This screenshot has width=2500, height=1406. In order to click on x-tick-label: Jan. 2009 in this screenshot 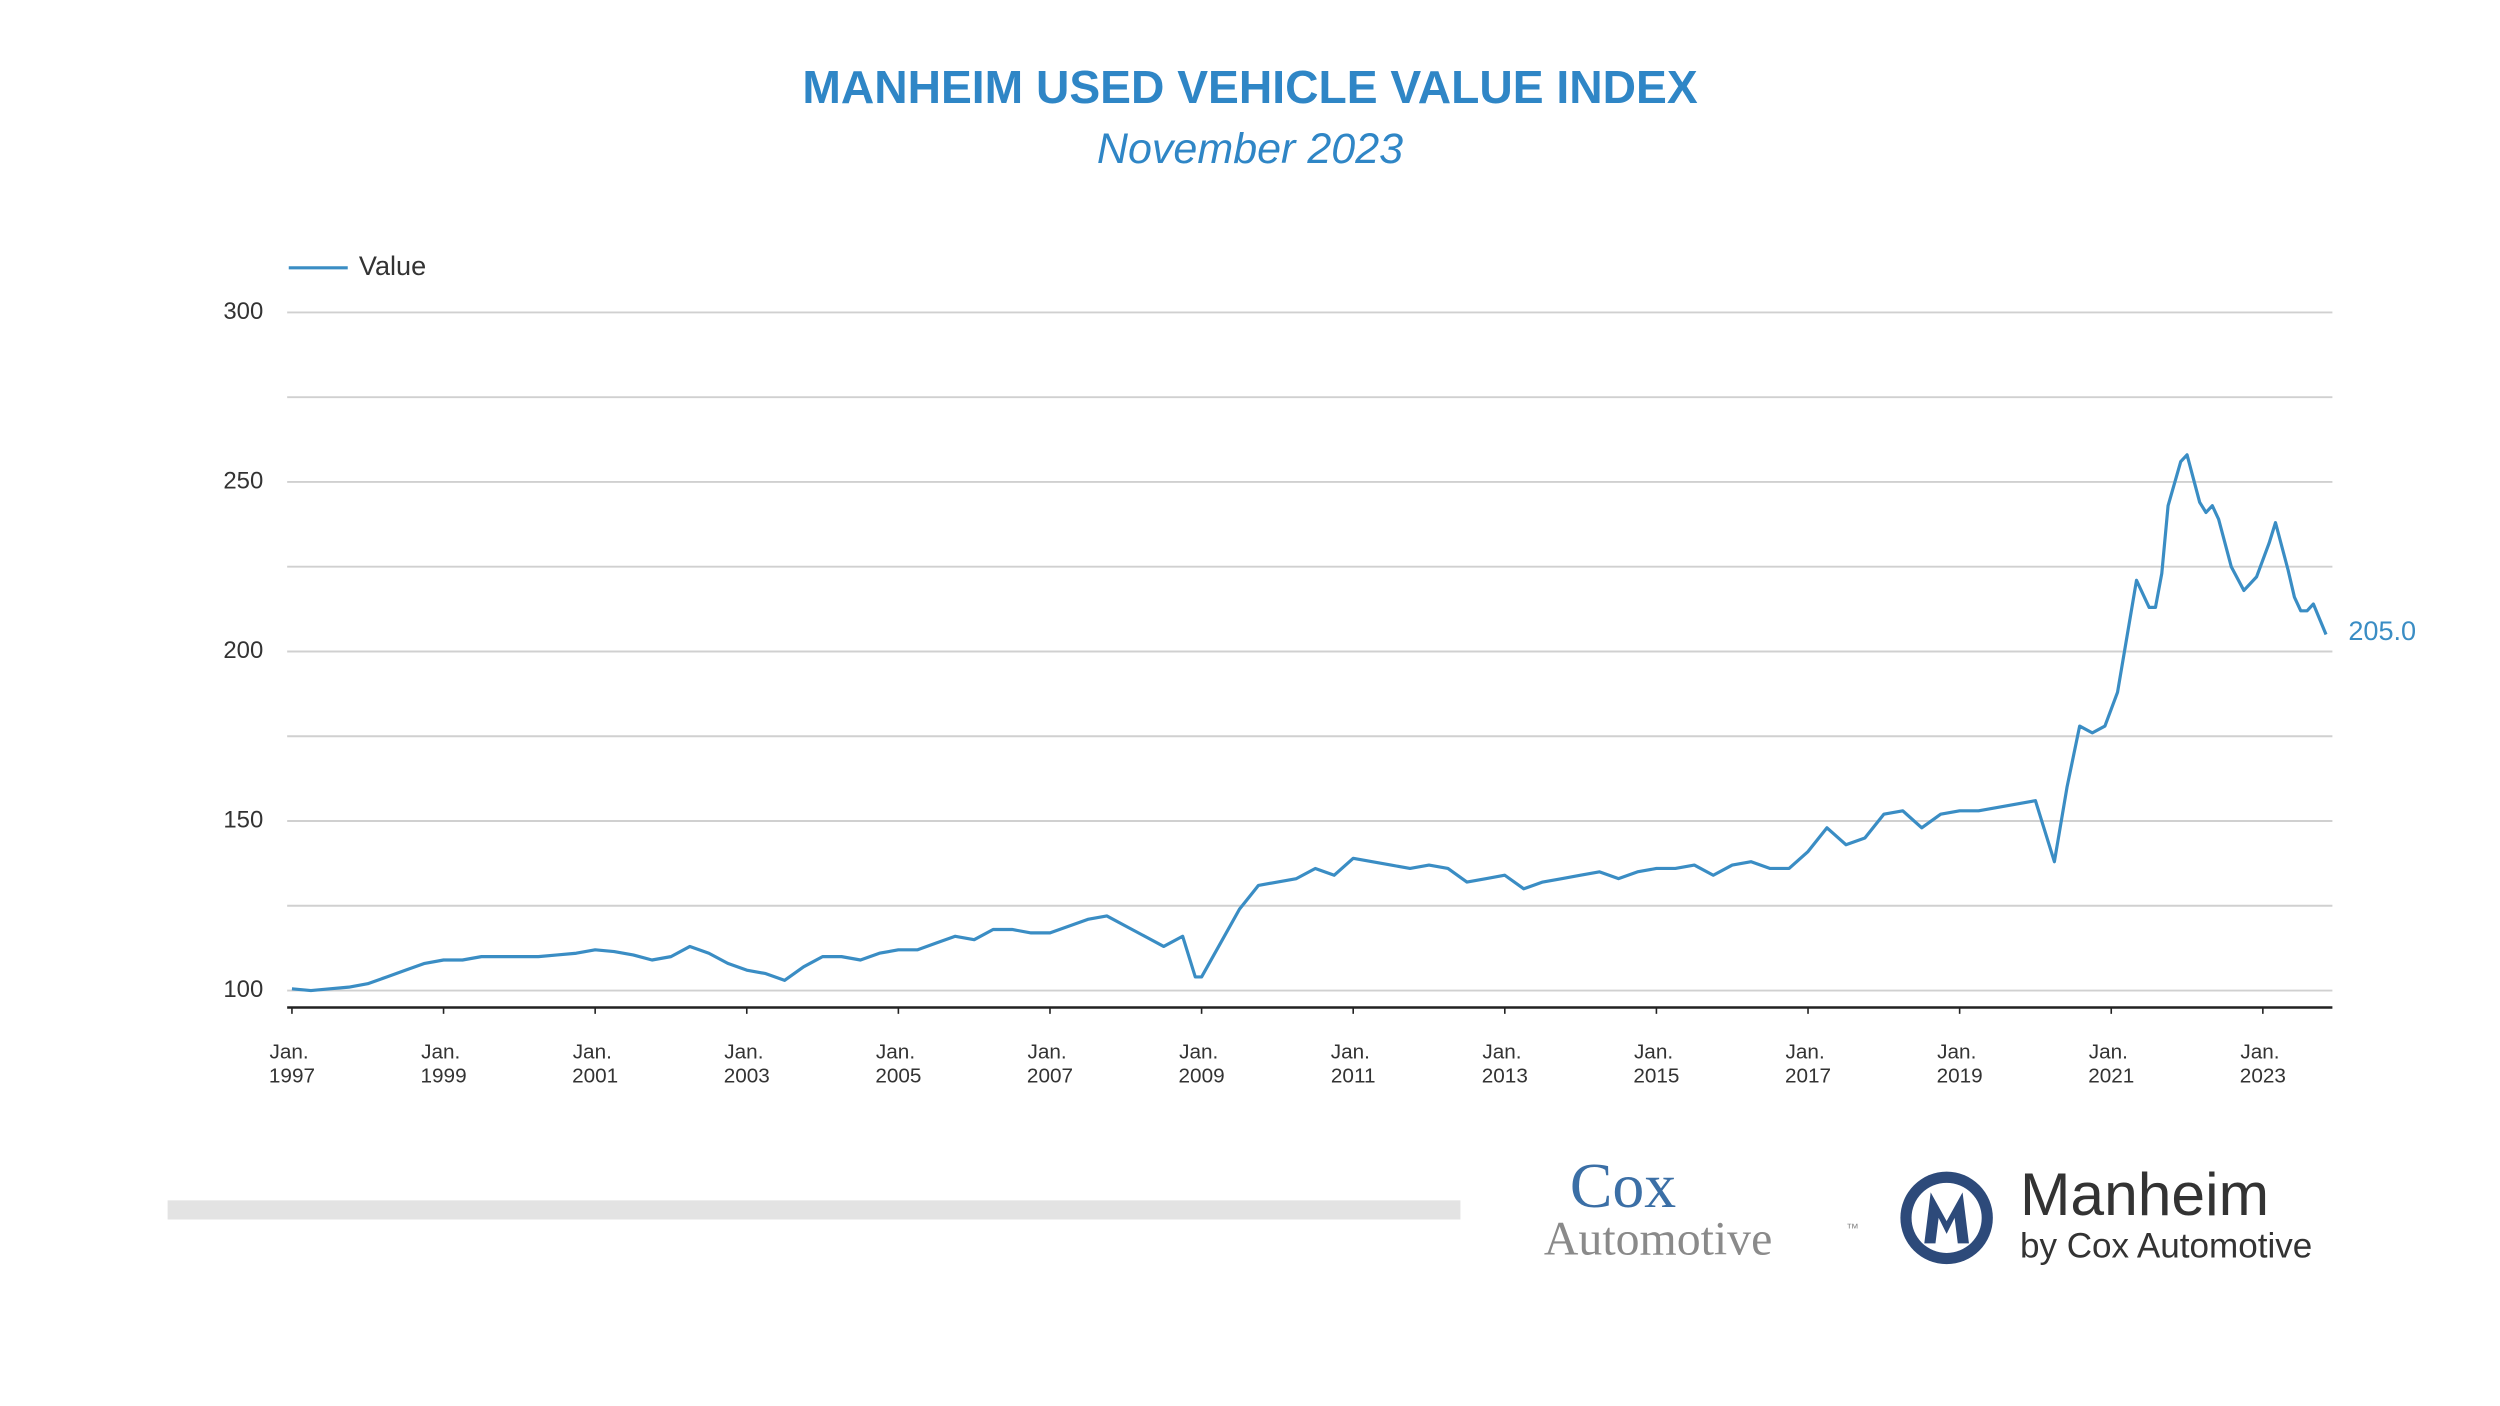, I will do `click(1202, 1064)`.